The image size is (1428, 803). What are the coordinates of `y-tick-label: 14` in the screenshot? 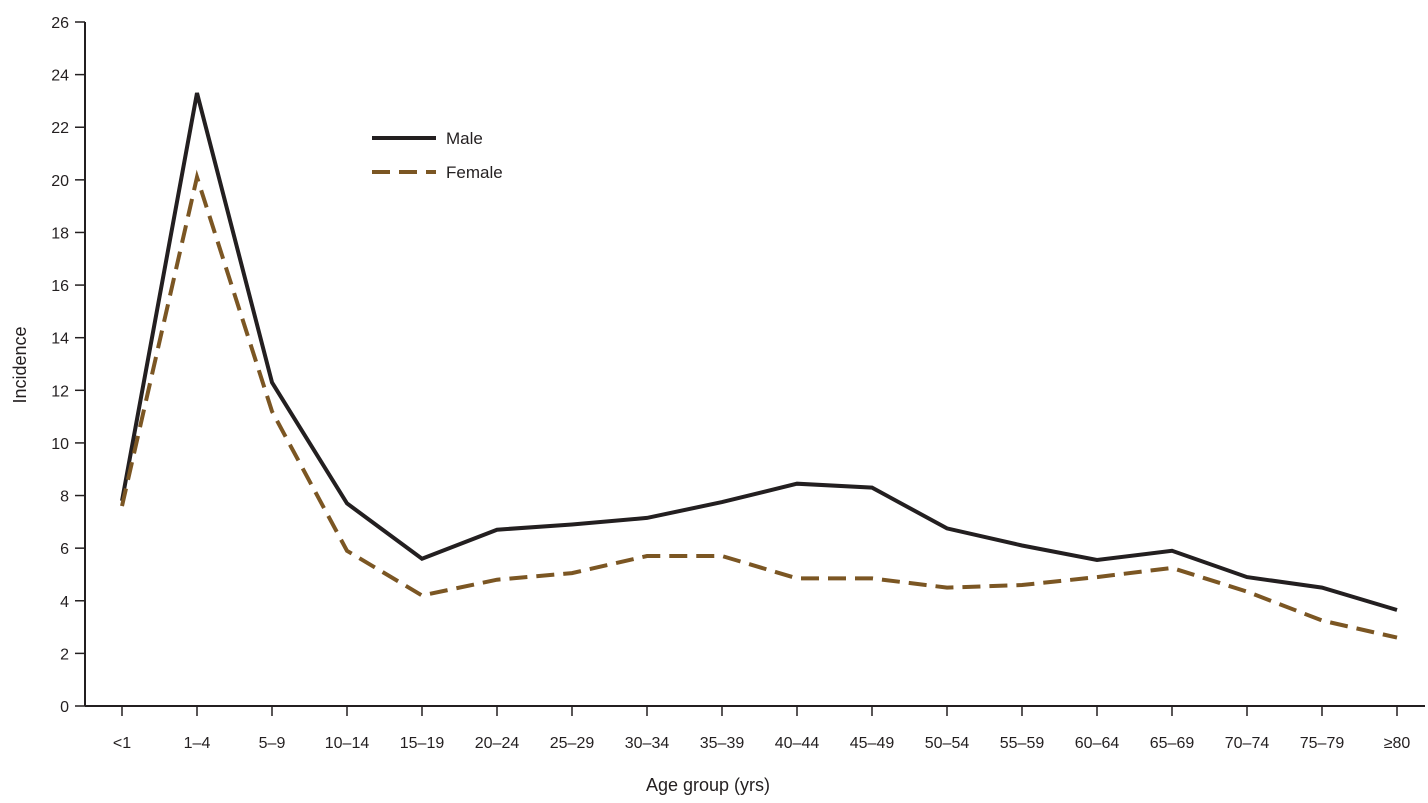 It's located at (60, 339).